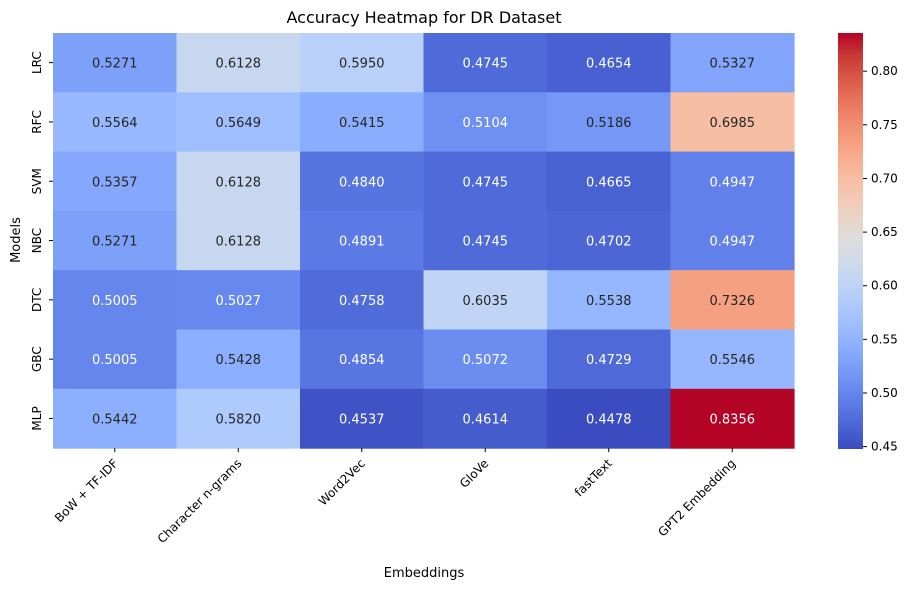 Image resolution: width=912 pixels, height=594 pixels. I want to click on colorbar: 0.45 0.50 0.55 0.60 0.65 0.70 0.75 0.80, so click(868, 243).